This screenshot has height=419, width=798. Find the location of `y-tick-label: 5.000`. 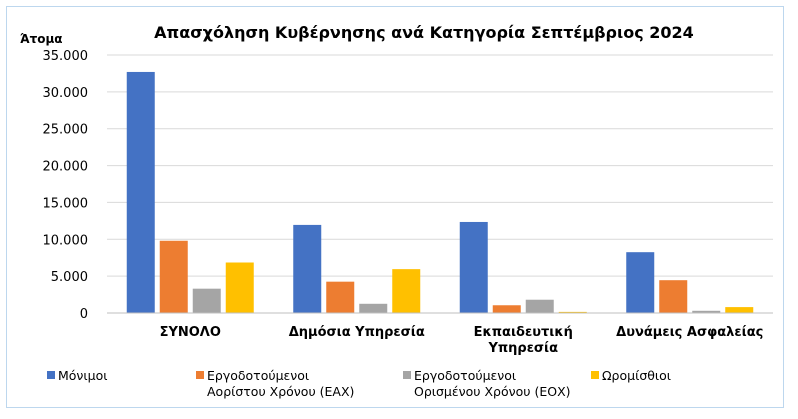

y-tick-label: 5.000 is located at coordinates (69, 277).